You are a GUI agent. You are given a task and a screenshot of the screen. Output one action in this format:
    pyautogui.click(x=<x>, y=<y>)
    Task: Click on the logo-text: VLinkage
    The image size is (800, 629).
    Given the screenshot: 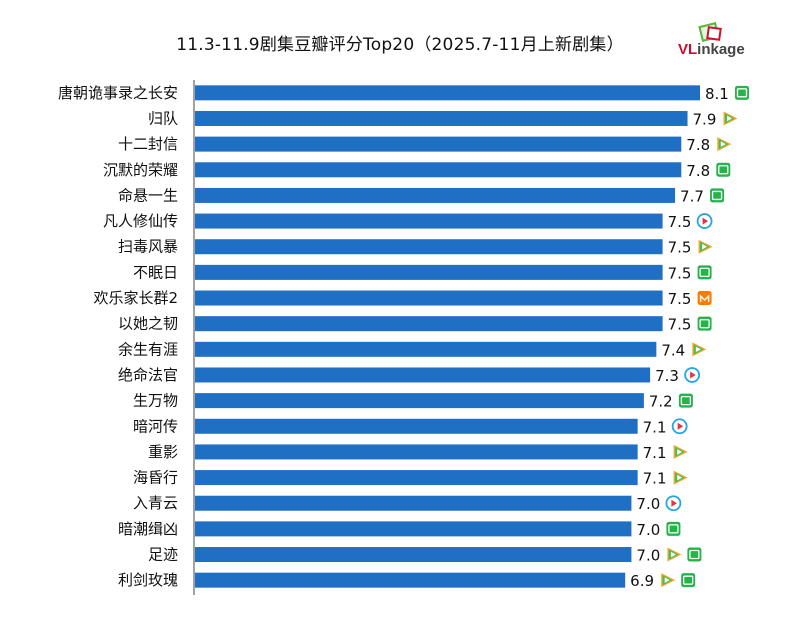 What is the action you would take?
    pyautogui.click(x=711, y=49)
    